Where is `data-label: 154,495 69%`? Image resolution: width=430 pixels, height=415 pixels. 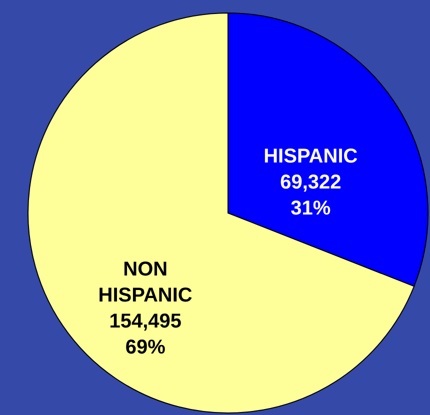 data-label: 154,495 69% is located at coordinates (145, 334).